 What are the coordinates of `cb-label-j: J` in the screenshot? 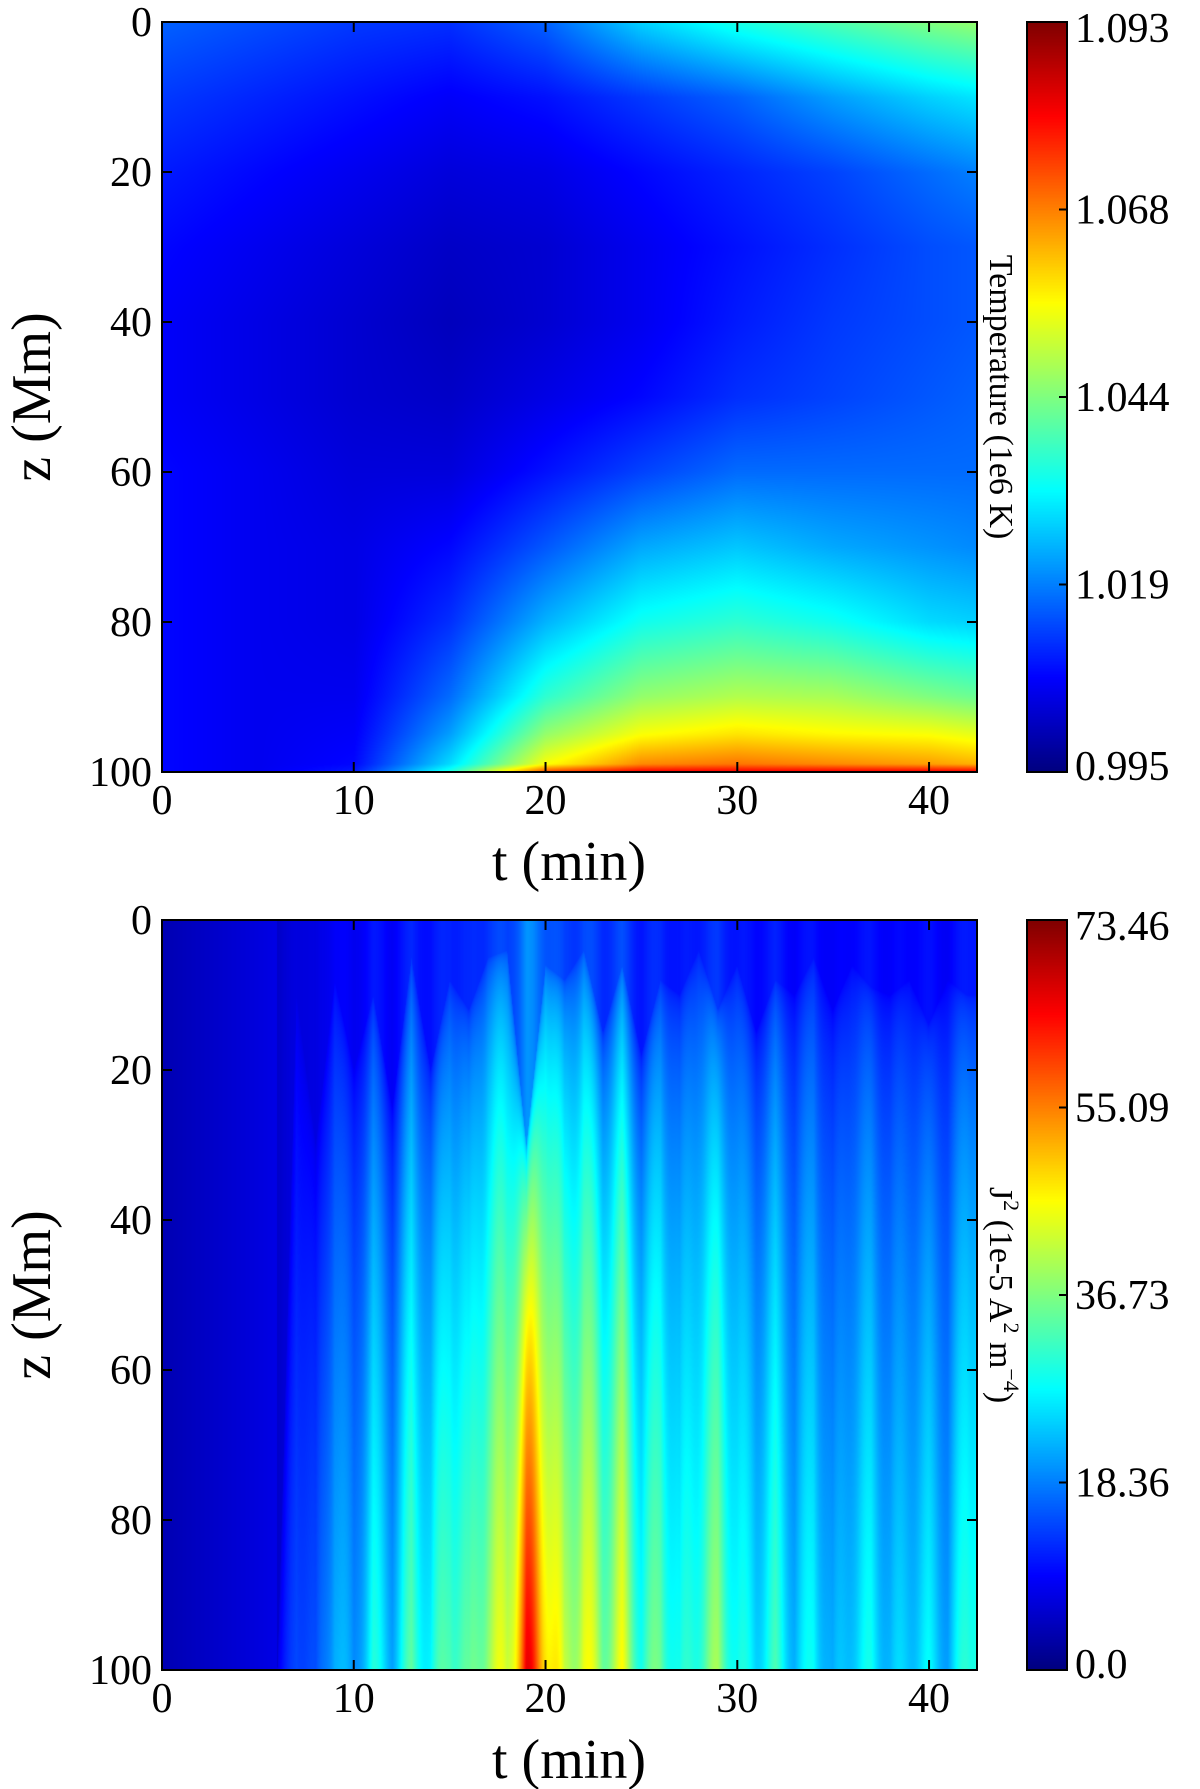 It's located at (1000, 1193).